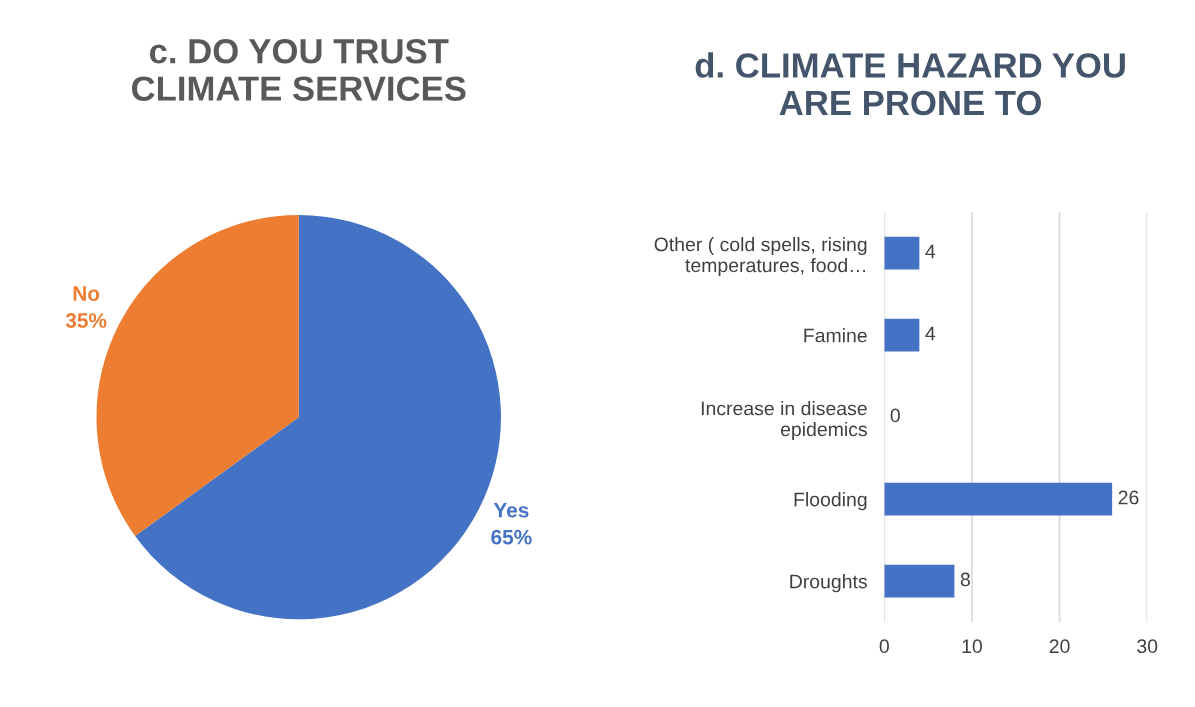 This screenshot has width=1195, height=707. What do you see at coordinates (828, 583) in the screenshot?
I see `y-tick-label: Droughts` at bounding box center [828, 583].